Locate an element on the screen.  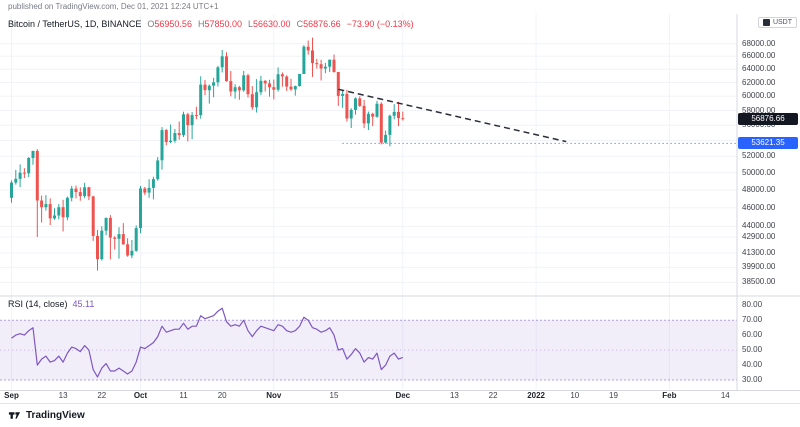
price-tick-label: 48000.00 is located at coordinates (759, 189).